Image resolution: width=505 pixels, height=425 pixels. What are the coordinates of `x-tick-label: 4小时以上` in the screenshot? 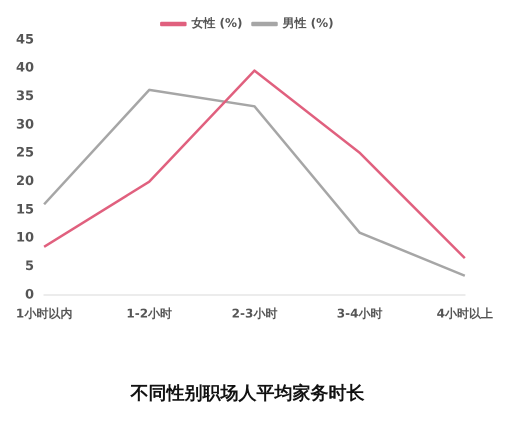 It's located at (465, 313).